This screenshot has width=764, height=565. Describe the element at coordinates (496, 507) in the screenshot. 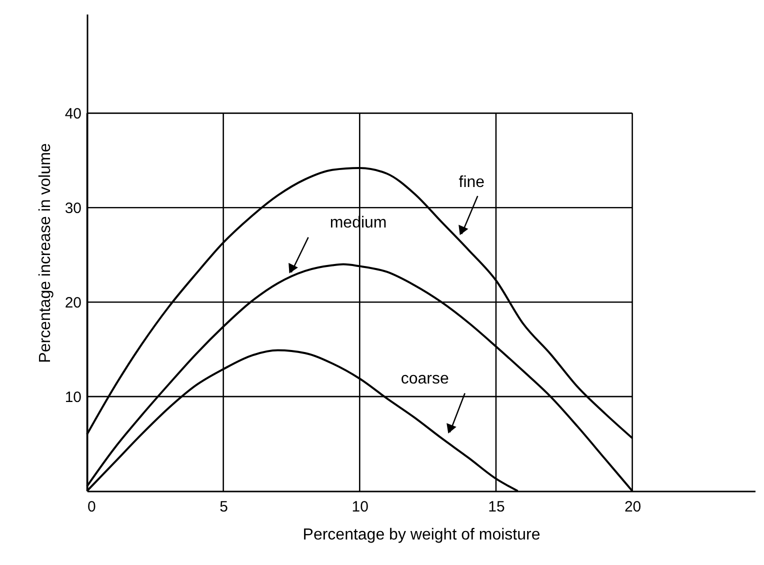

I see `x-tick-label: 15` at that location.